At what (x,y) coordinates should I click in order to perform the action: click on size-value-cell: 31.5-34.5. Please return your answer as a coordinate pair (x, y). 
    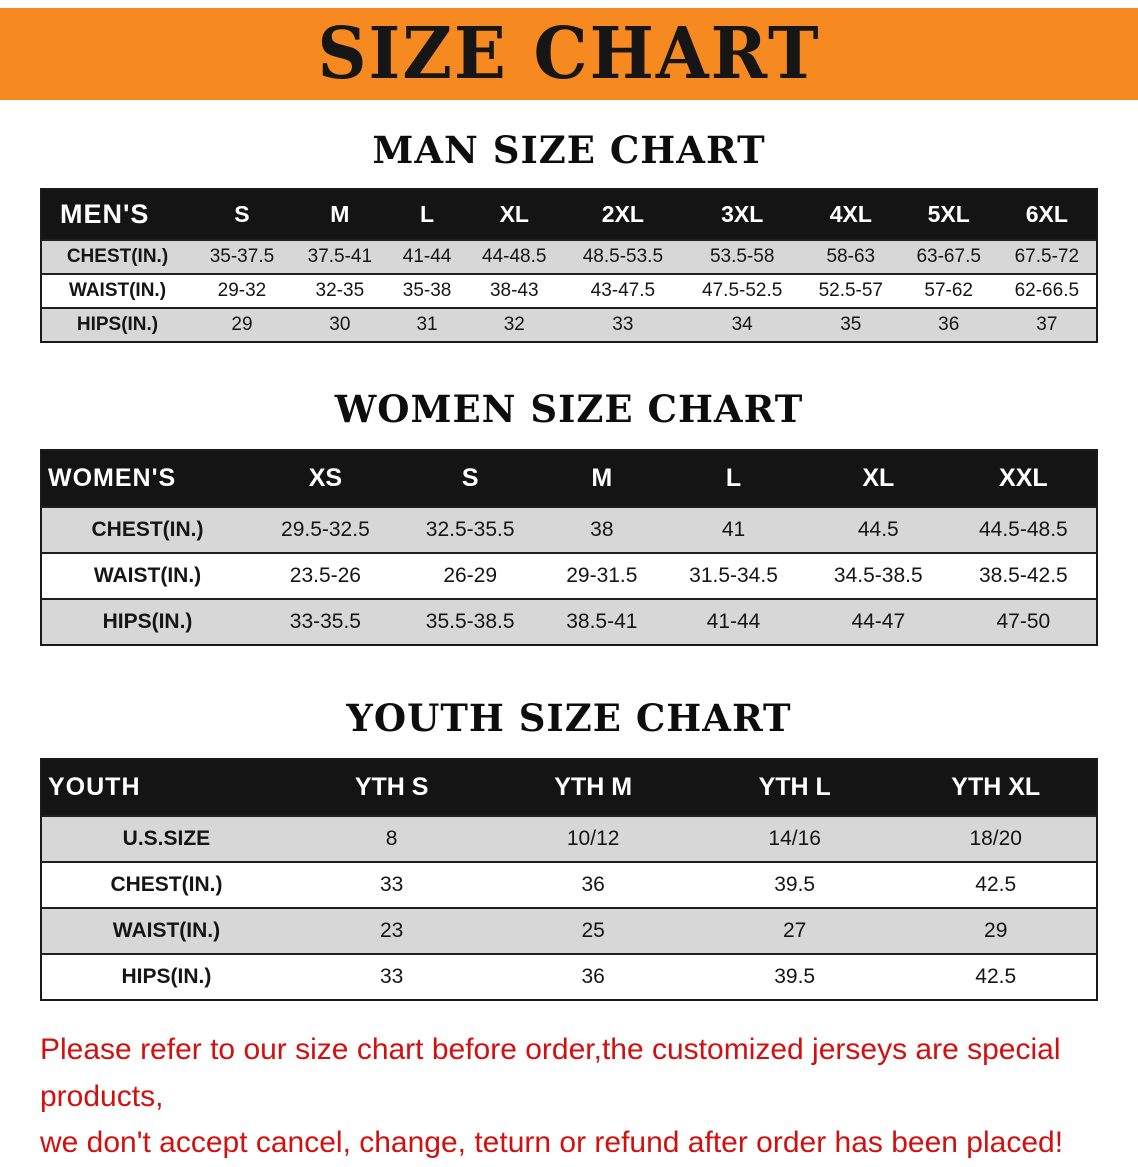
    Looking at the image, I should click on (733, 575).